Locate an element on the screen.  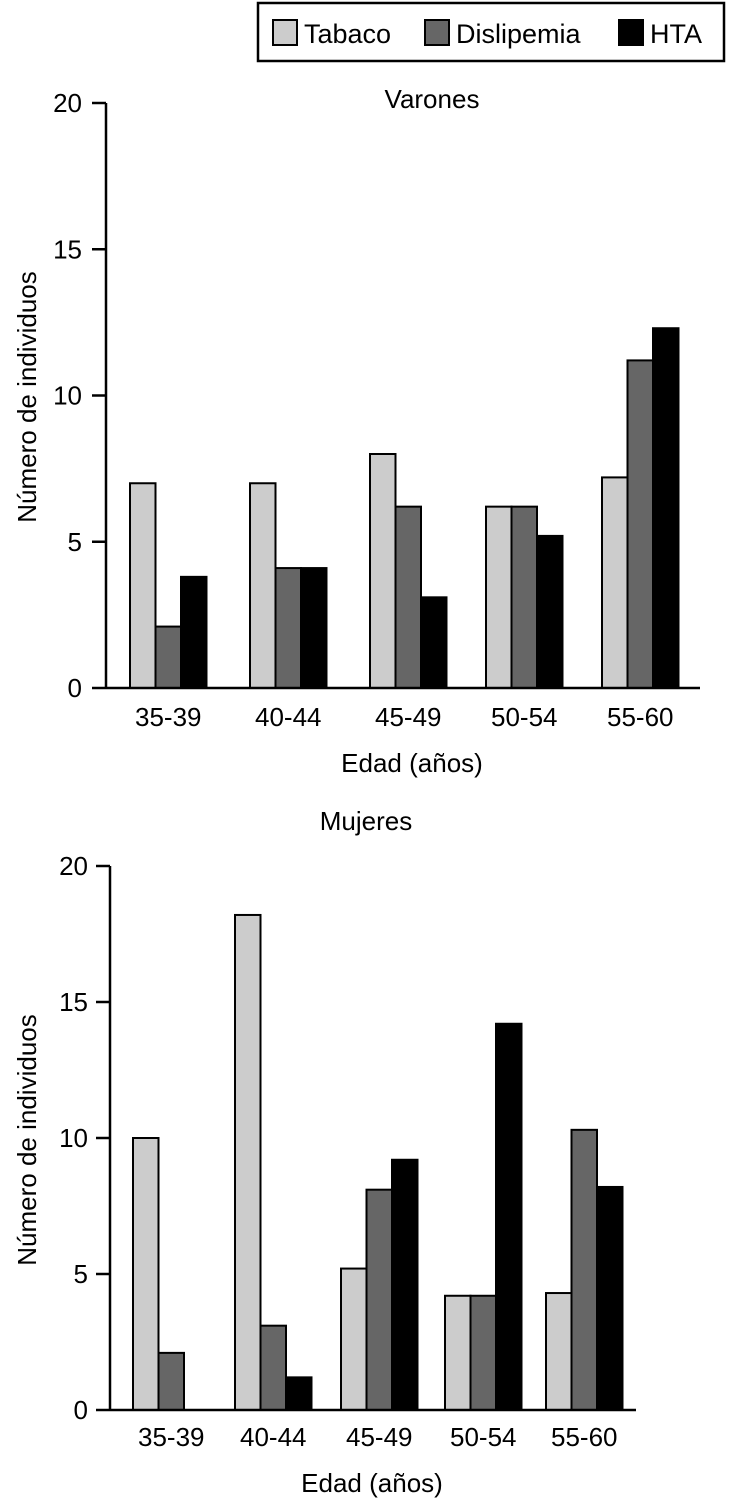
bar-varones-50-54-tabaco is located at coordinates (499, 597).